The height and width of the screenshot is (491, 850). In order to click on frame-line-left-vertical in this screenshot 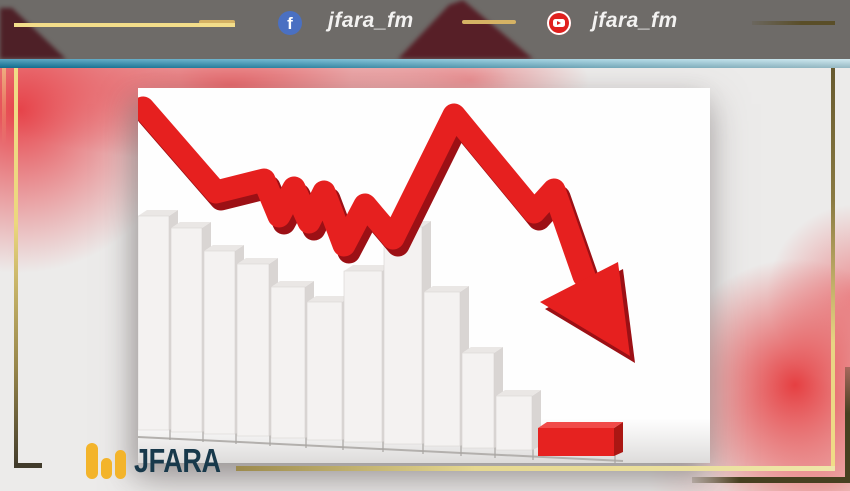, I will do `click(16, 245)`.